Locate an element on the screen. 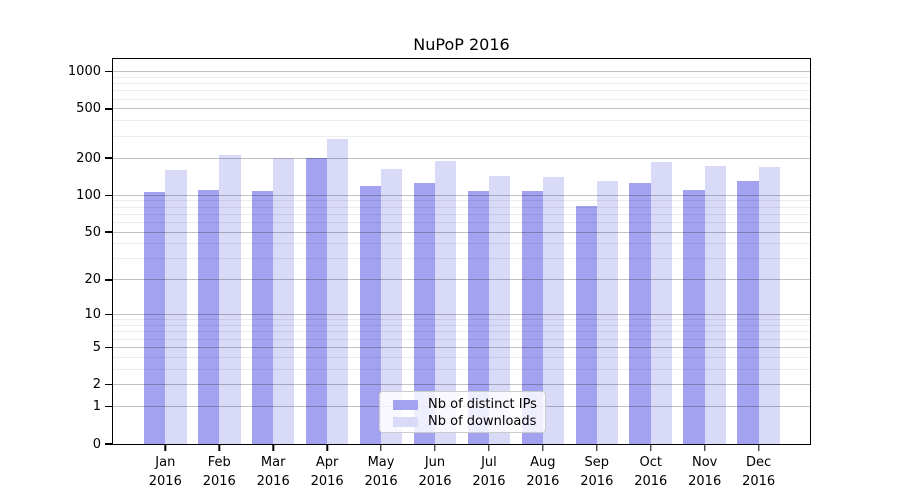 Image resolution: width=900 pixels, height=500 pixels. x-tick-label-apr: Apr 2016 is located at coordinates (327, 472).